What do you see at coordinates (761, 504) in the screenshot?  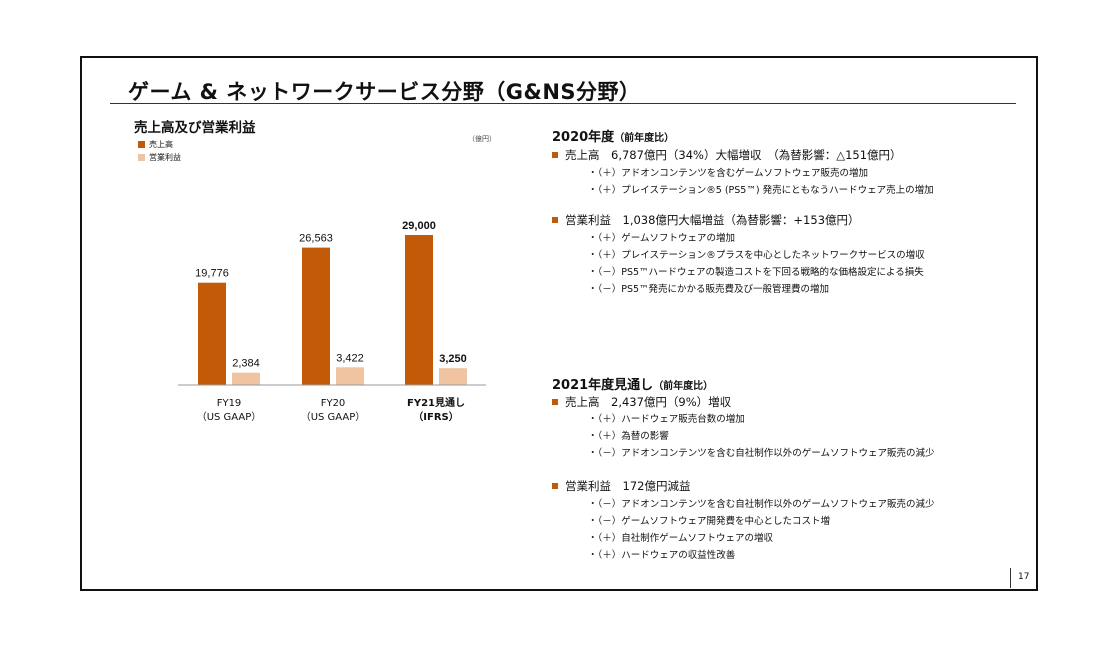 I see `fy2021-profit-item: ・（－）アドオンコンテンツを含む自社制作以外のゲームソフトウェア販売の減少` at bounding box center [761, 504].